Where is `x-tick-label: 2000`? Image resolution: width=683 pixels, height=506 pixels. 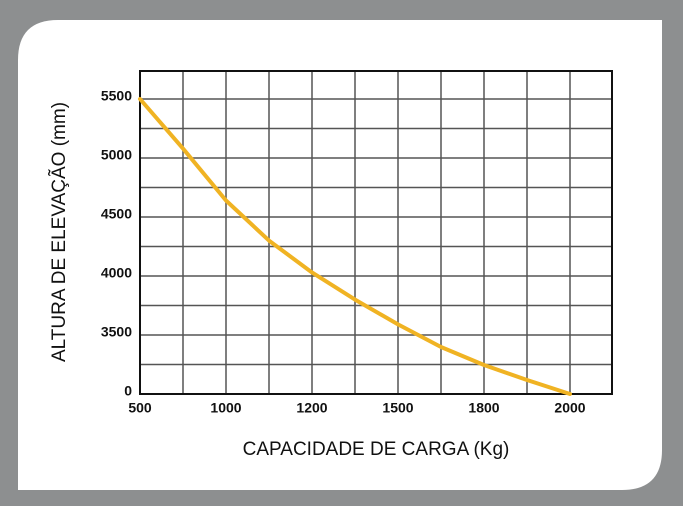 x-tick-label: 2000 is located at coordinates (569, 408).